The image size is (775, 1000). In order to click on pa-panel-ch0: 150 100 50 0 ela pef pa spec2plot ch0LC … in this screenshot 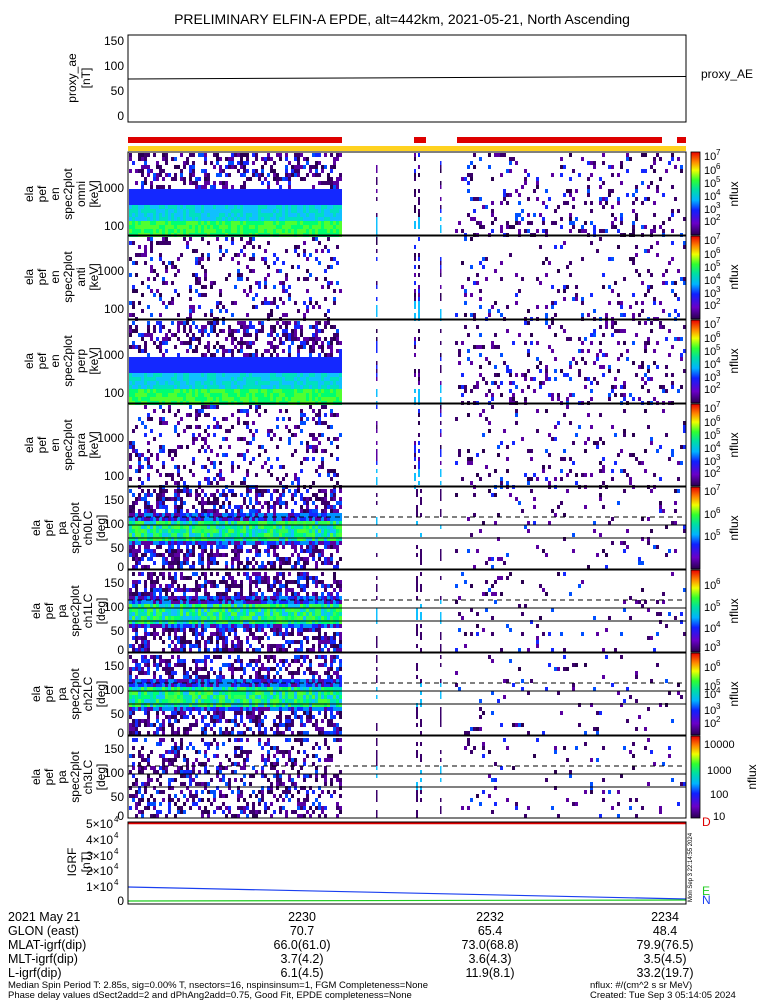, I will do `click(385, 528)`.